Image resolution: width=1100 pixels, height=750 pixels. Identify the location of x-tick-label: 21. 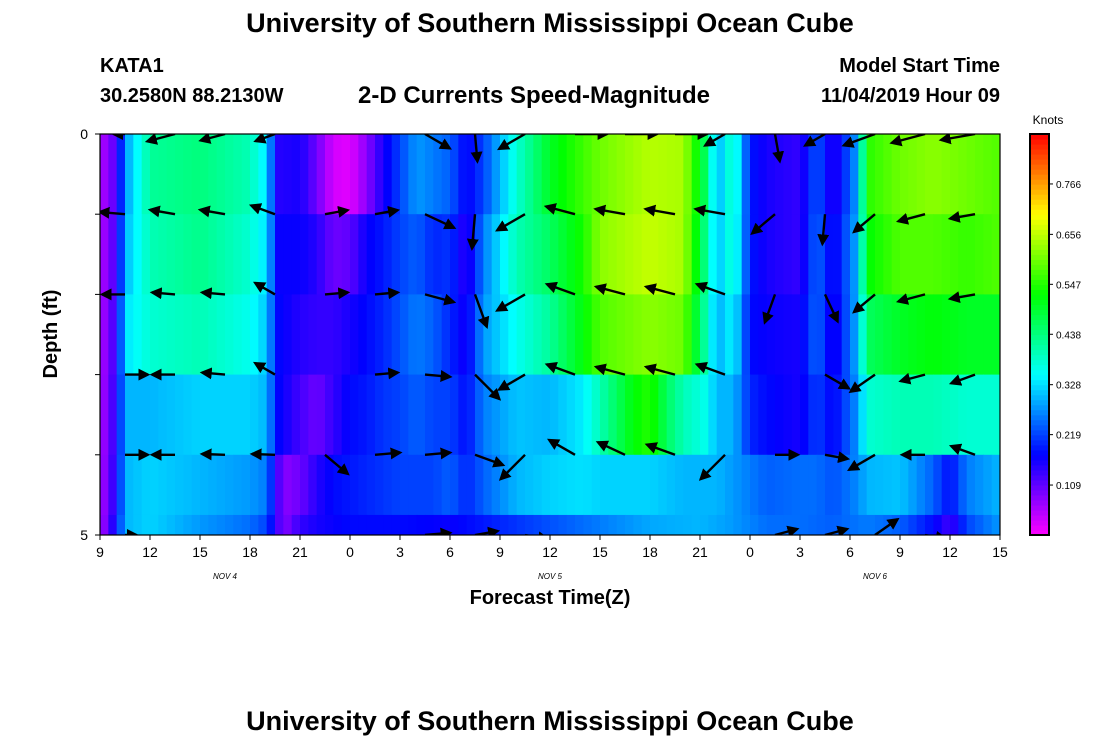
(700, 552).